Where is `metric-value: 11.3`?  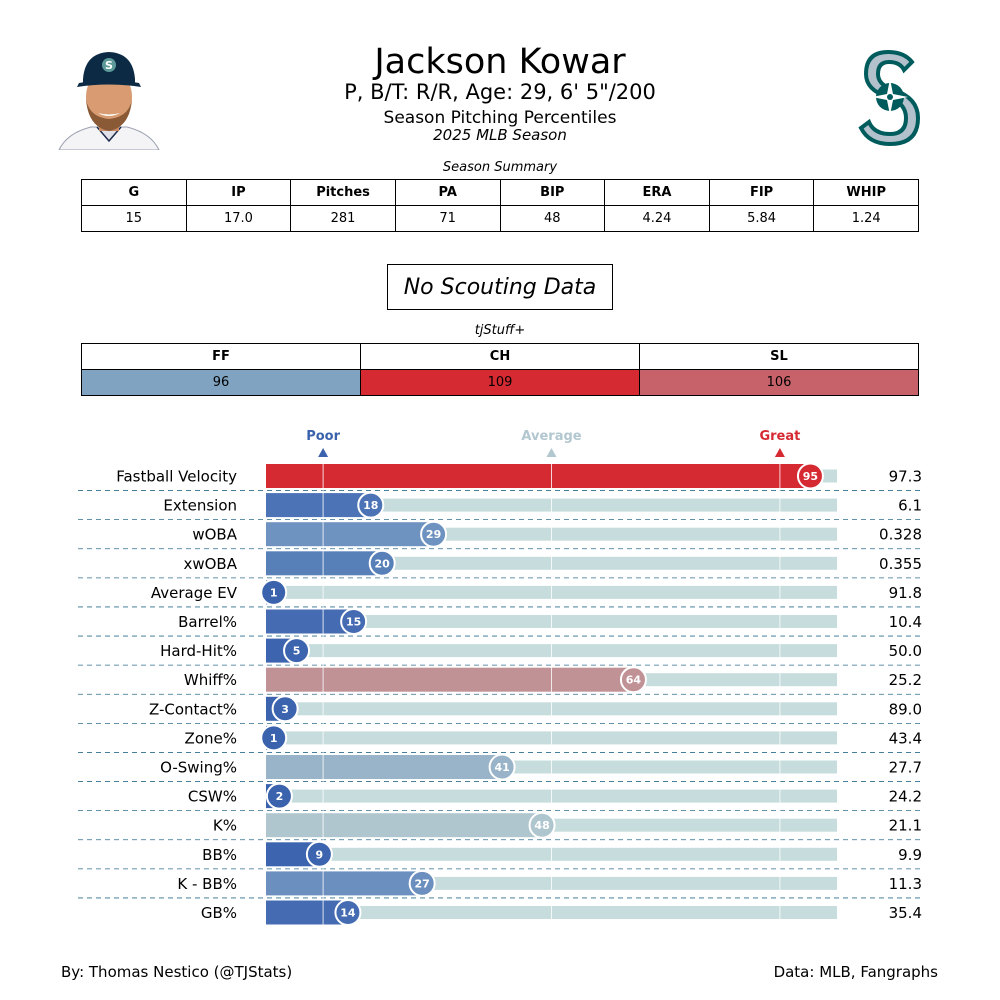
metric-value: 11.3 is located at coordinates (905, 884).